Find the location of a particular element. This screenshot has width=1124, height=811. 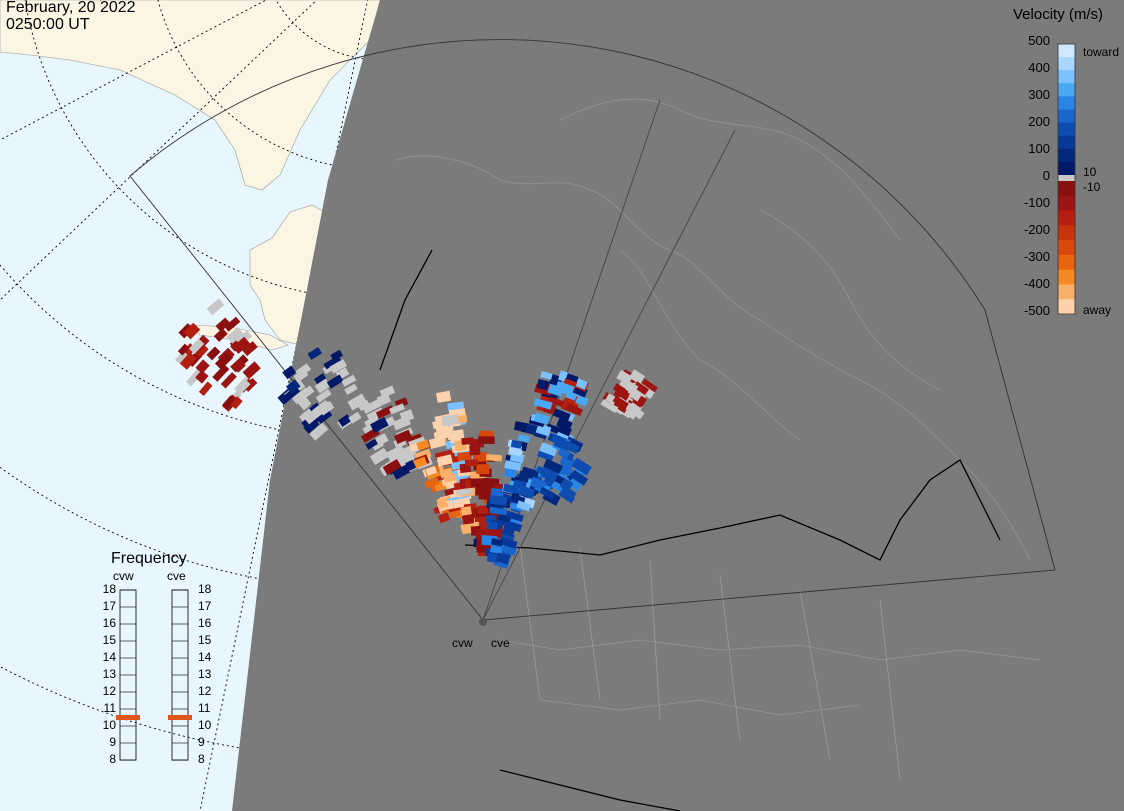

colorbar-frame is located at coordinates (1066, 179).